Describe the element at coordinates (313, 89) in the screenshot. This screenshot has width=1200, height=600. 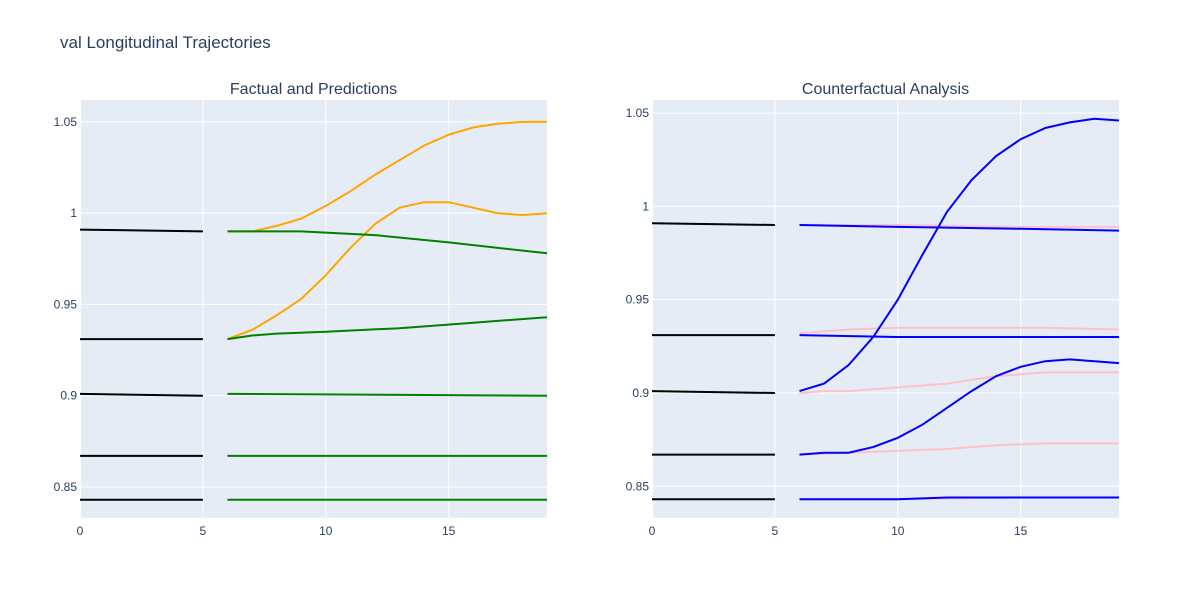
I see `subplot-title: Factual and Predictions` at that location.